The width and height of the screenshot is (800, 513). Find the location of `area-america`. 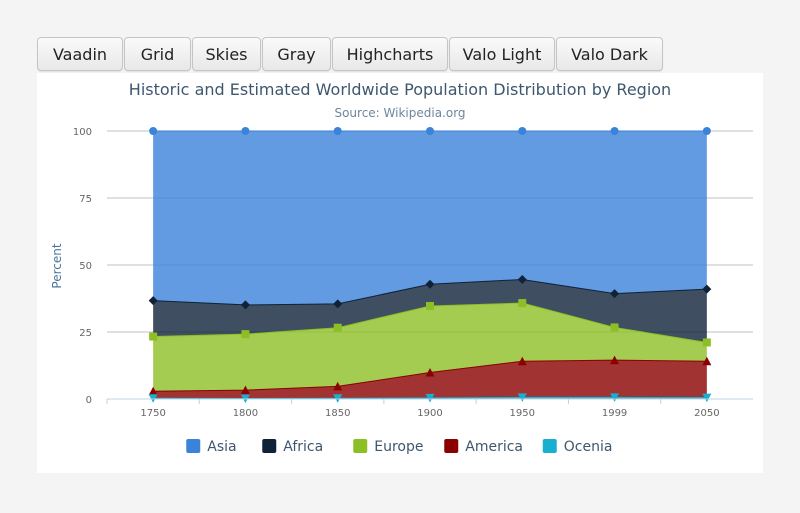

area-america is located at coordinates (430, 379).